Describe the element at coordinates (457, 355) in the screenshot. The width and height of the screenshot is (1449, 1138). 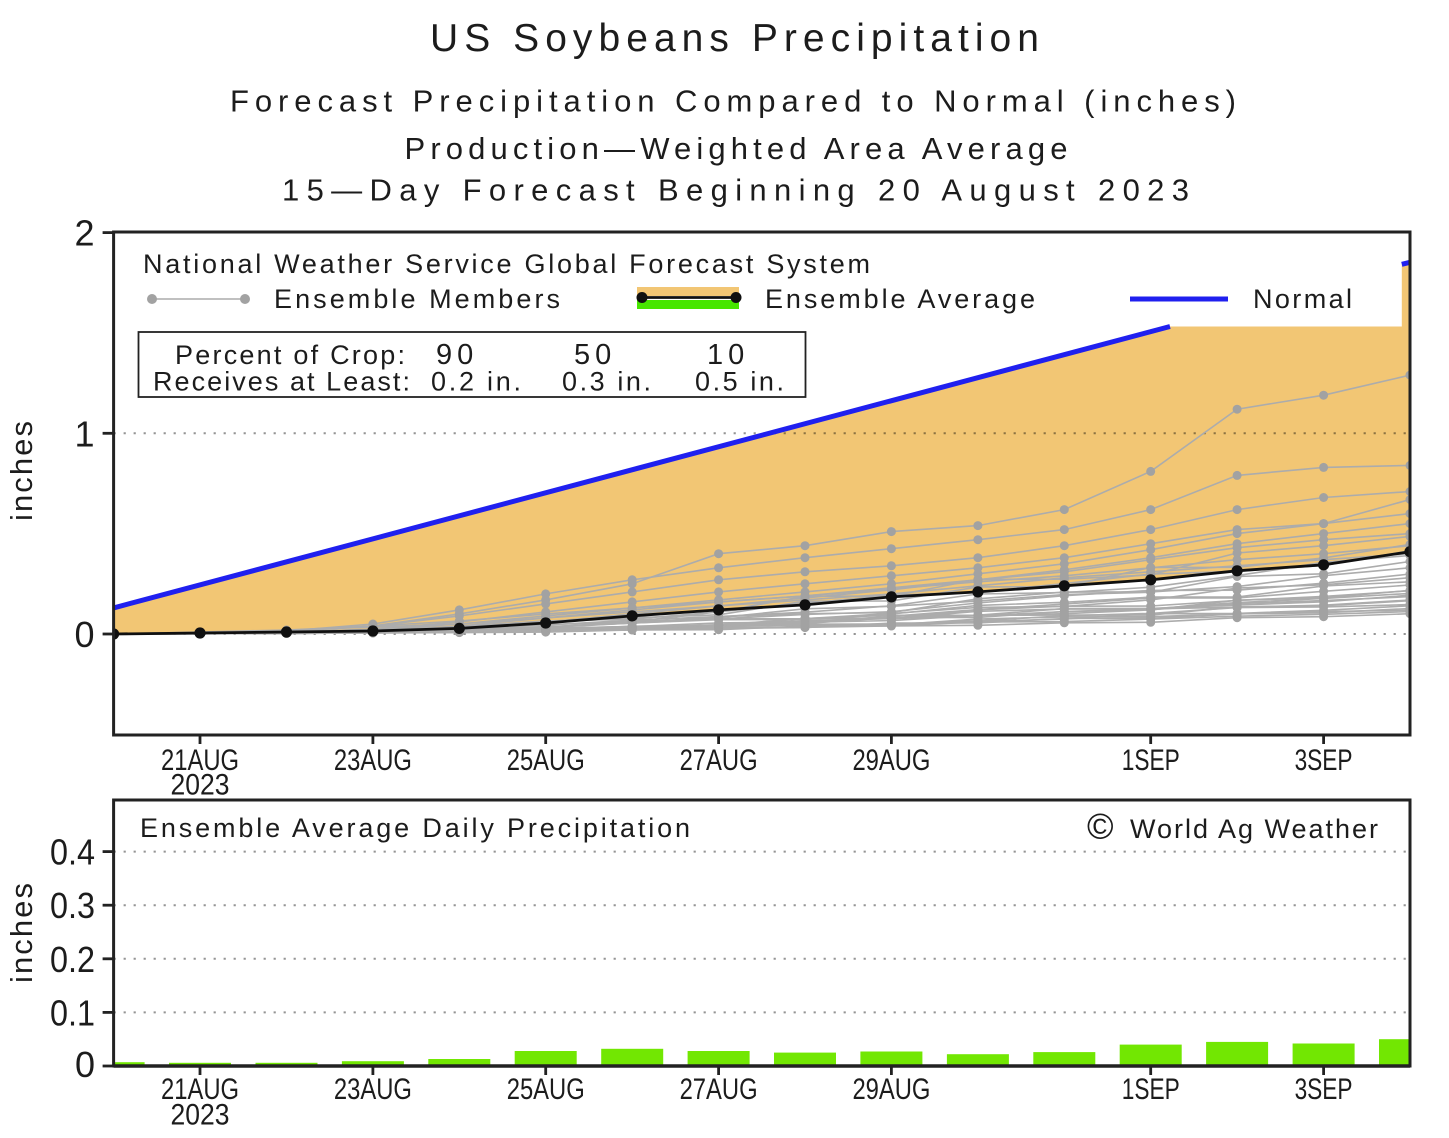
I see `svg-text: 90` at that location.